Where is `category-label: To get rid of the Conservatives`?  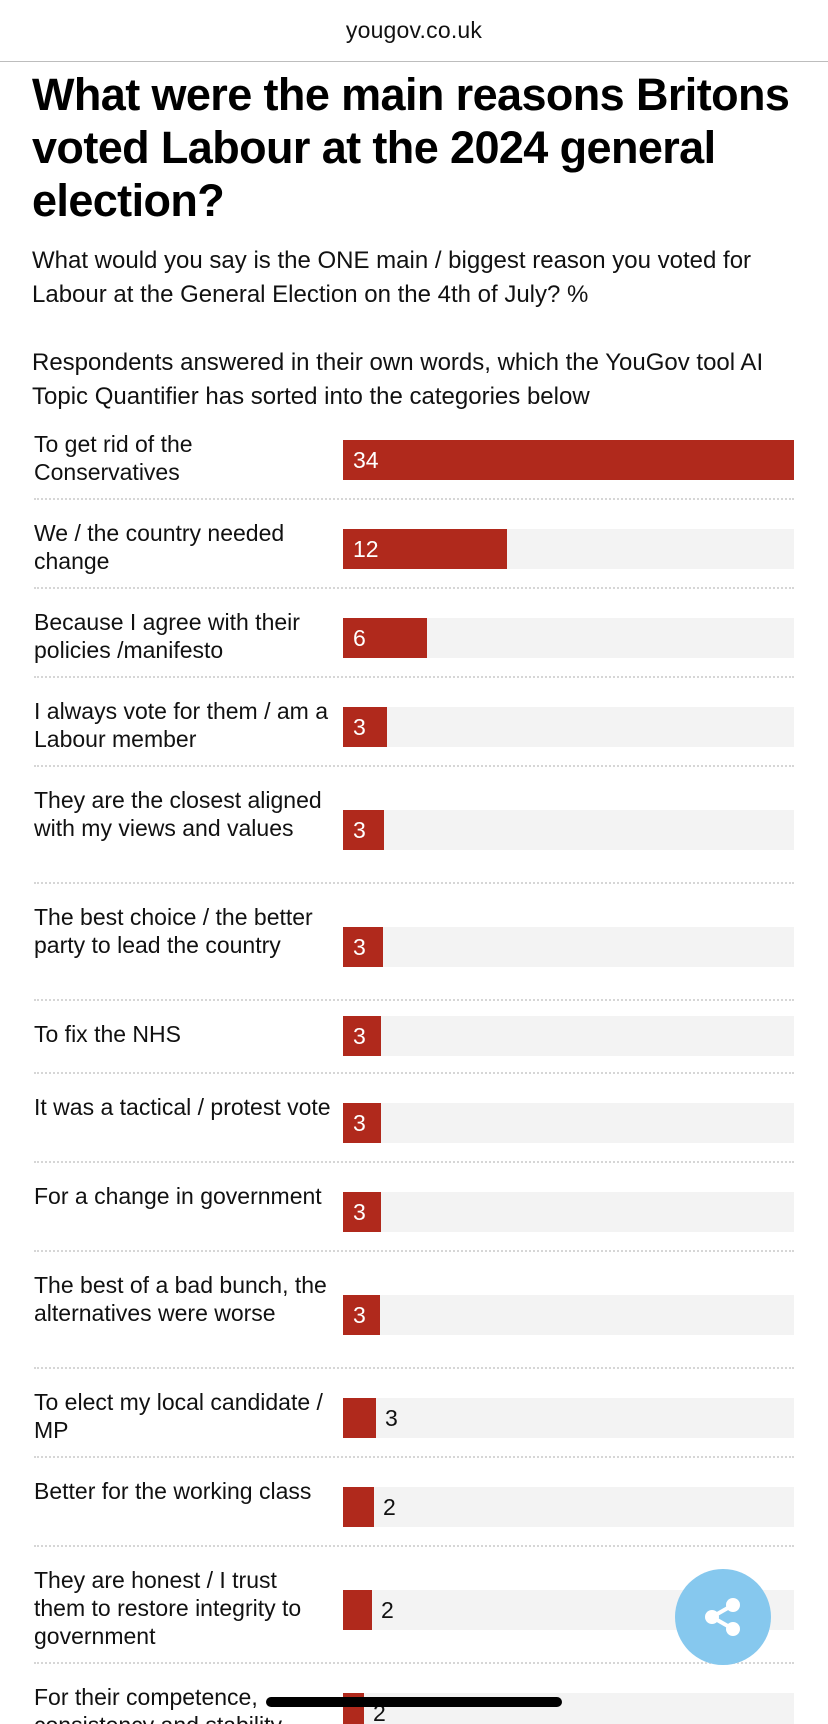 category-label: To get rid of the Conservatives is located at coordinates (113, 458).